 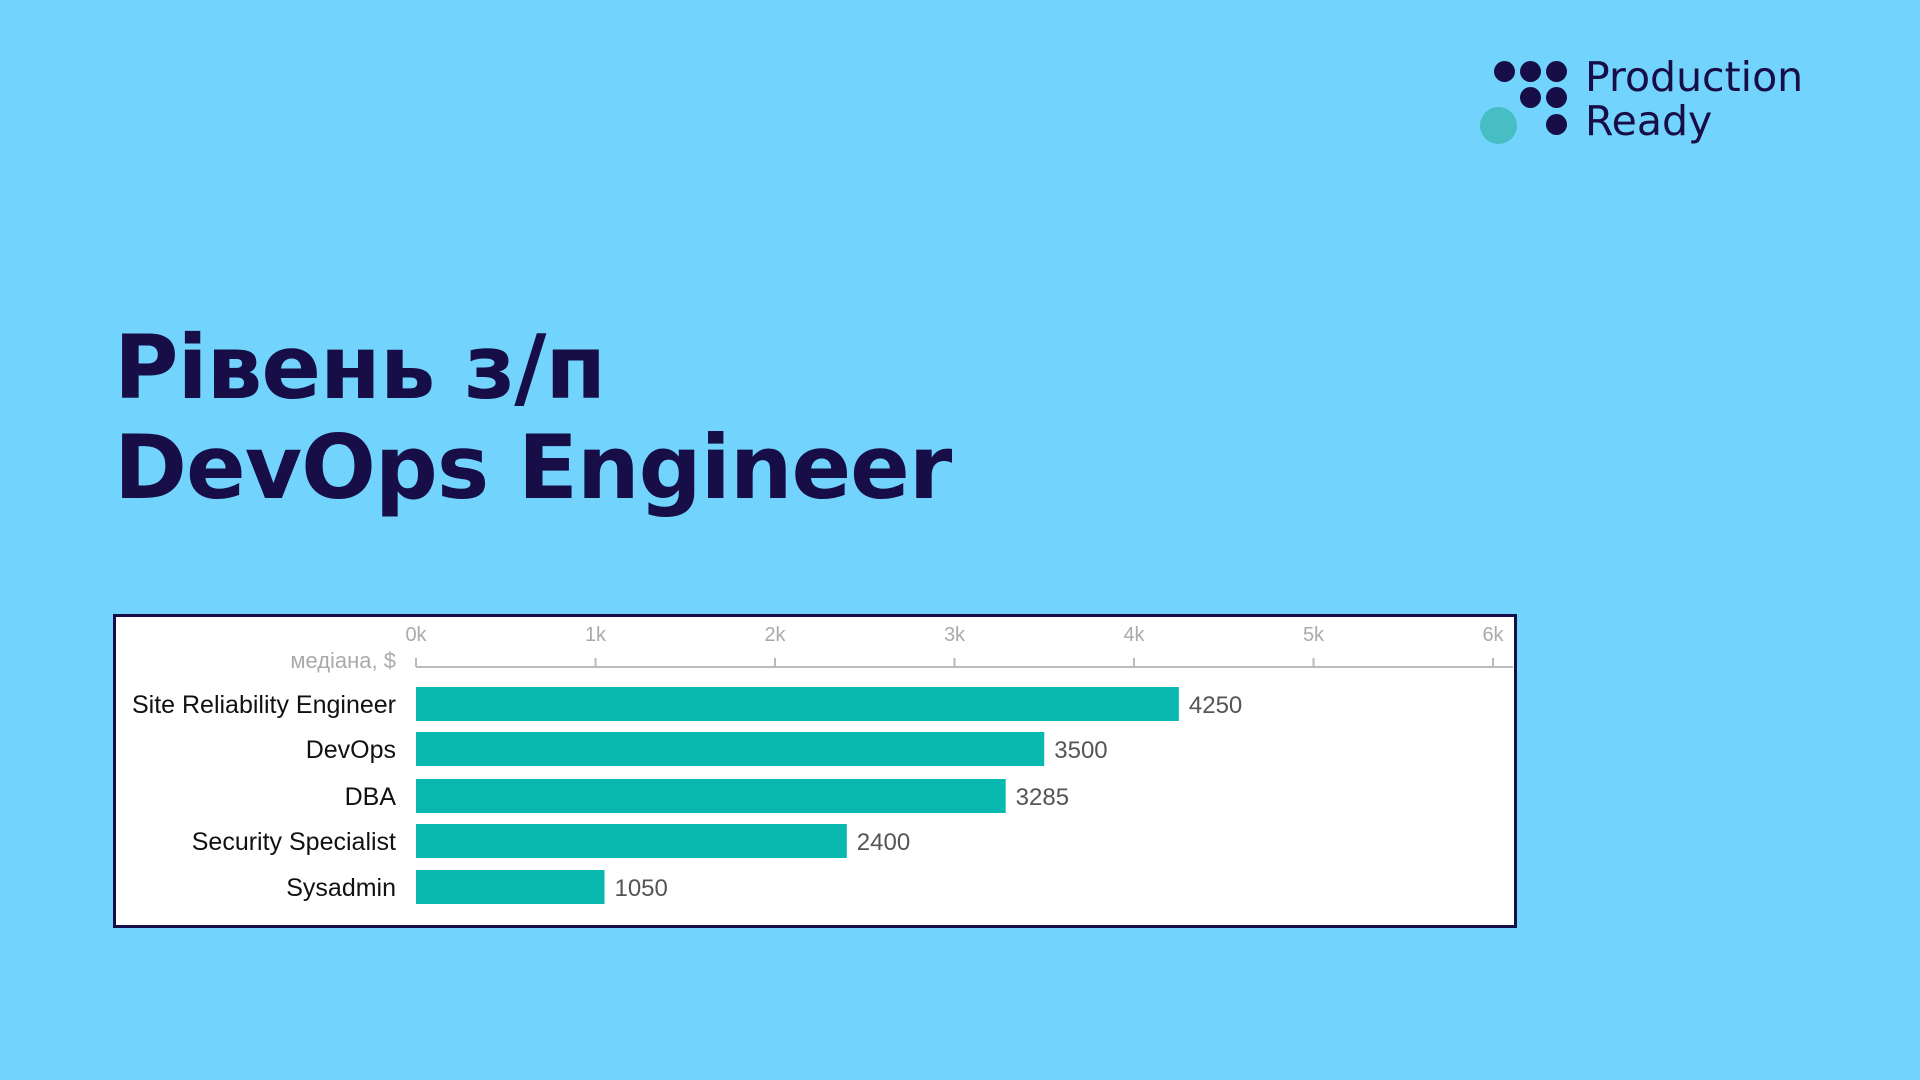 I want to click on logo-accent-dot, so click(x=1498, y=125).